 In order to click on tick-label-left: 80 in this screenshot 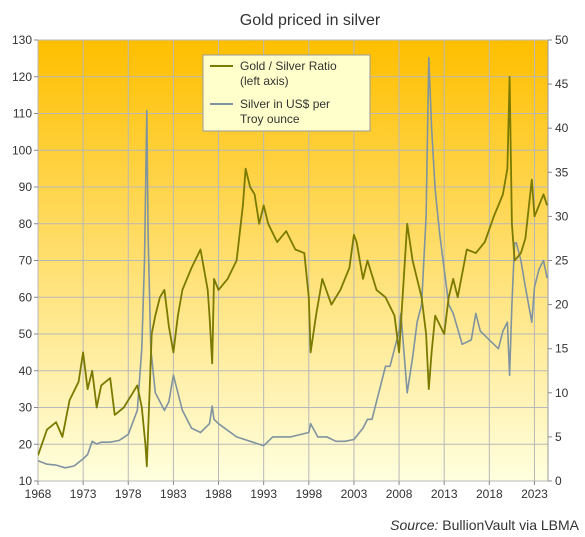, I will do `click(26, 224)`.